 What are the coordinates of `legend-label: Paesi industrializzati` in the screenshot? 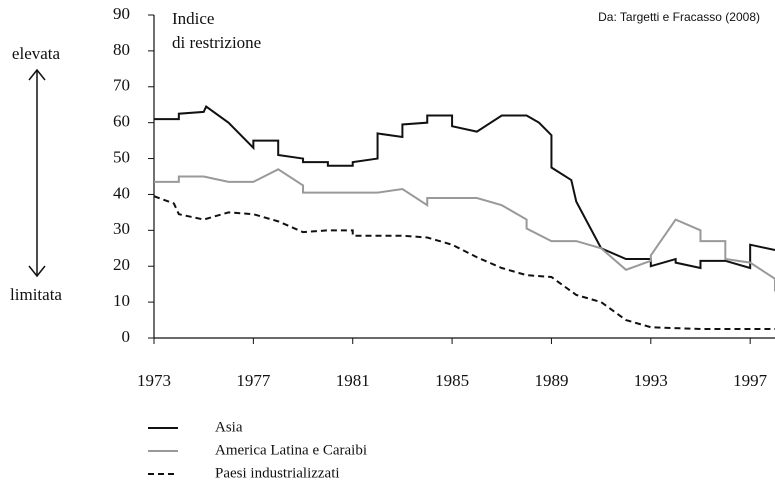 It's located at (277, 473).